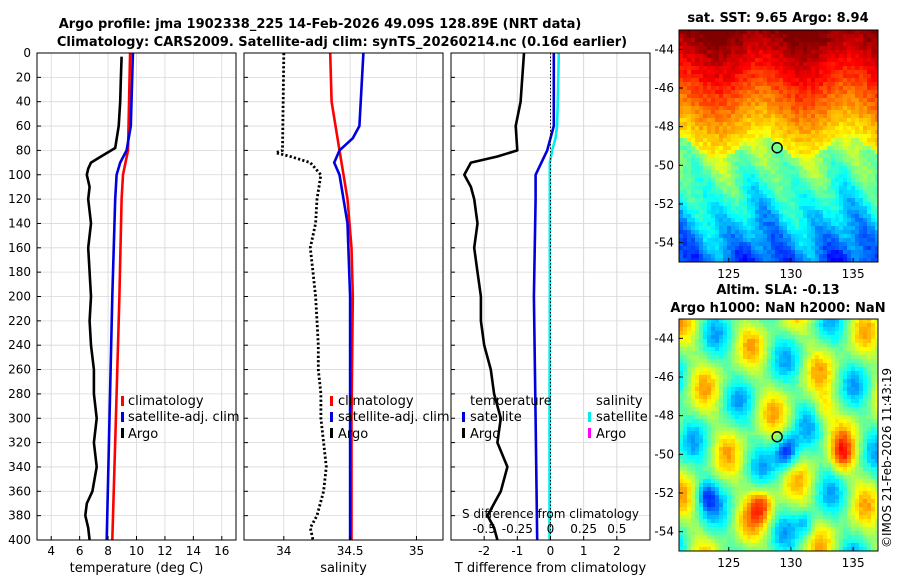 The image size is (900, 580). I want to click on y-tick-label: -46, so click(664, 88).